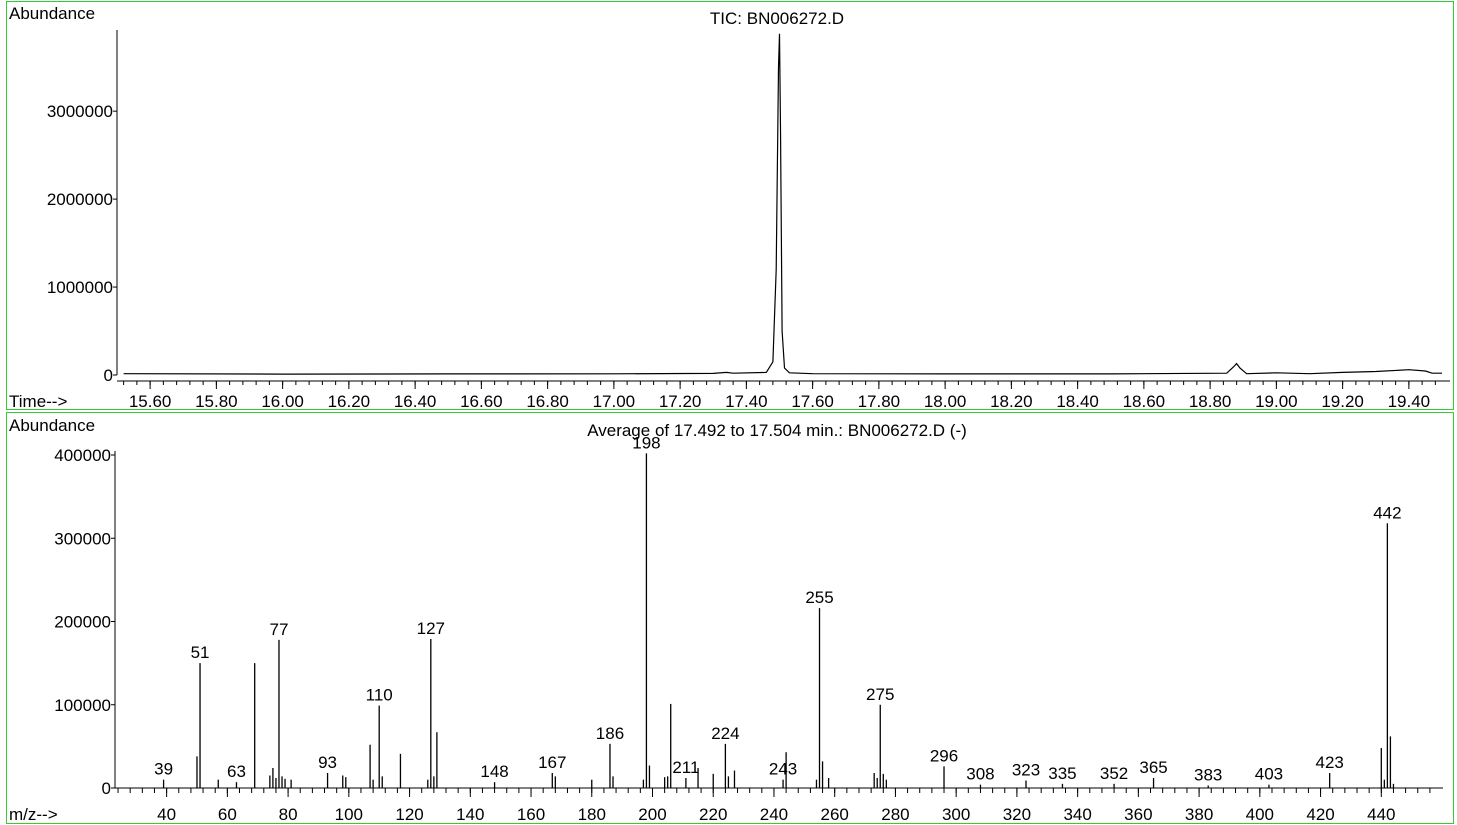 The width and height of the screenshot is (1457, 825). What do you see at coordinates (494, 771) in the screenshot?
I see `peak-label: 148` at bounding box center [494, 771].